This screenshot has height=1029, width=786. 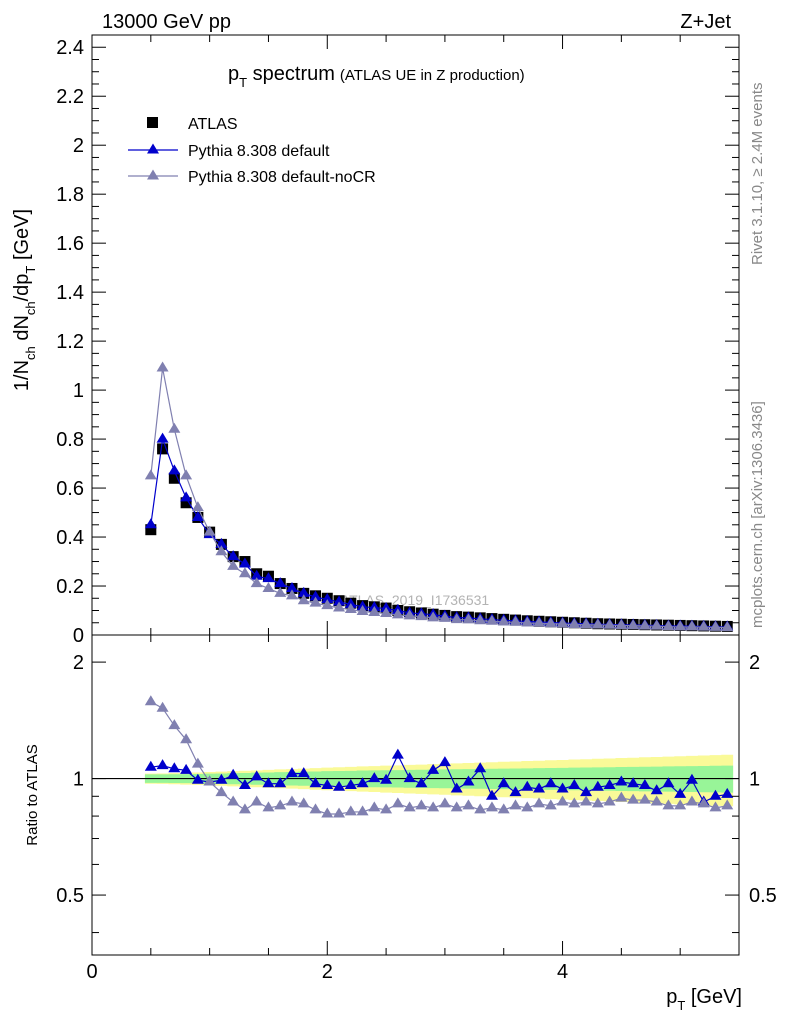 I want to click on ylabel-b-sub: ch, so click(x=30, y=308).